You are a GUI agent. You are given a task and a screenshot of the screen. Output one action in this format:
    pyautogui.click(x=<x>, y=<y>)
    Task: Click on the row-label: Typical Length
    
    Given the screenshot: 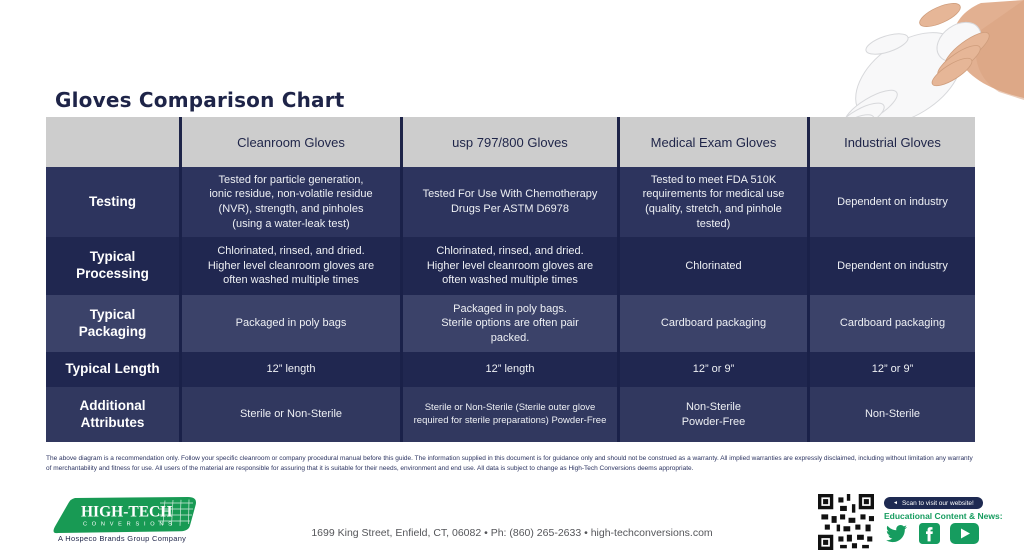 What is the action you would take?
    pyautogui.click(x=112, y=369)
    